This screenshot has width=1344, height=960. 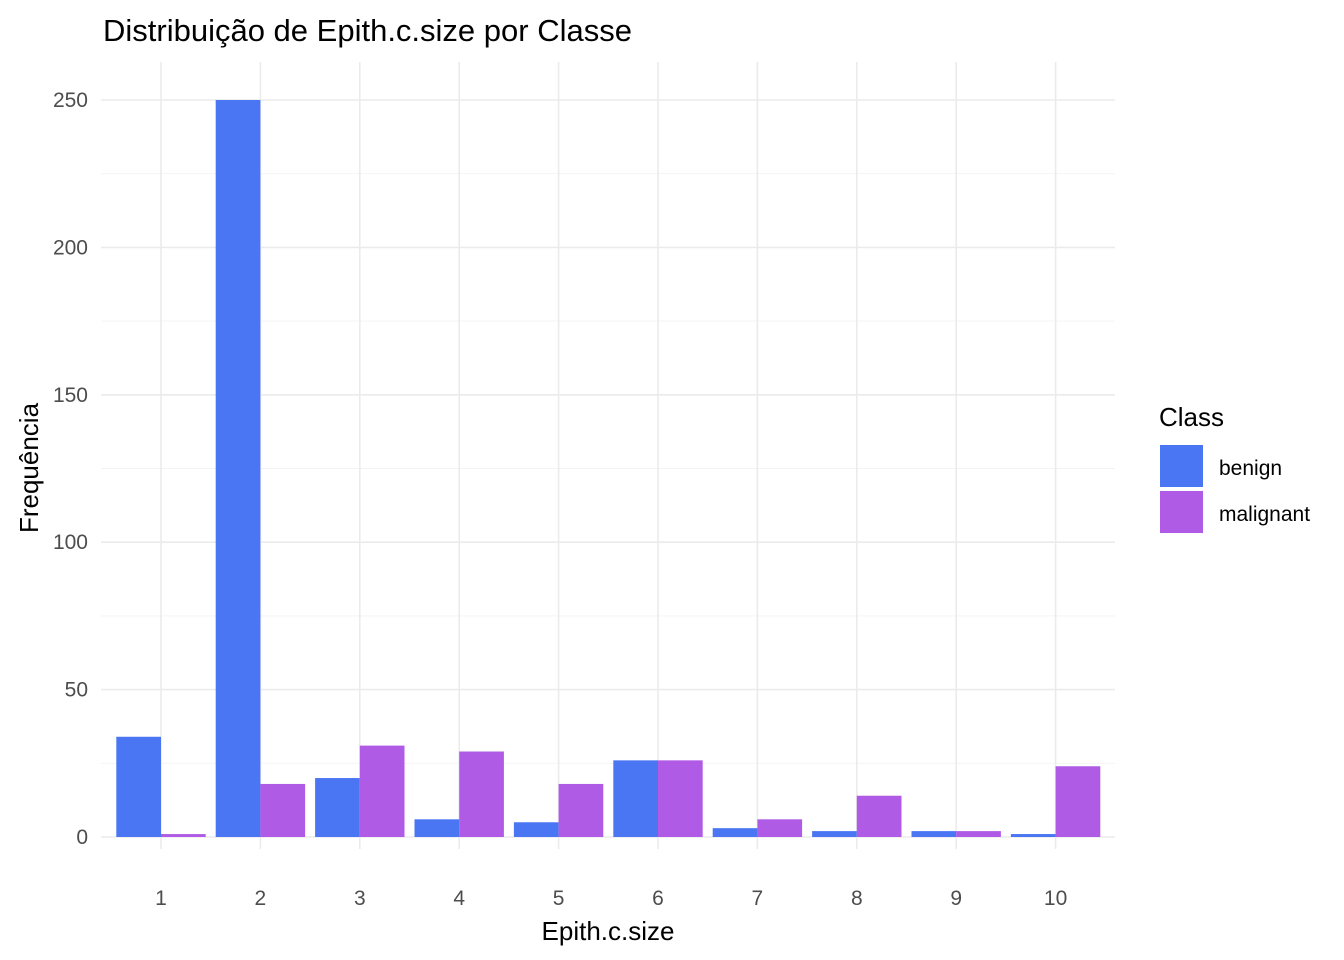 What do you see at coordinates (70, 100) in the screenshot?
I see `y-tick-label: 250` at bounding box center [70, 100].